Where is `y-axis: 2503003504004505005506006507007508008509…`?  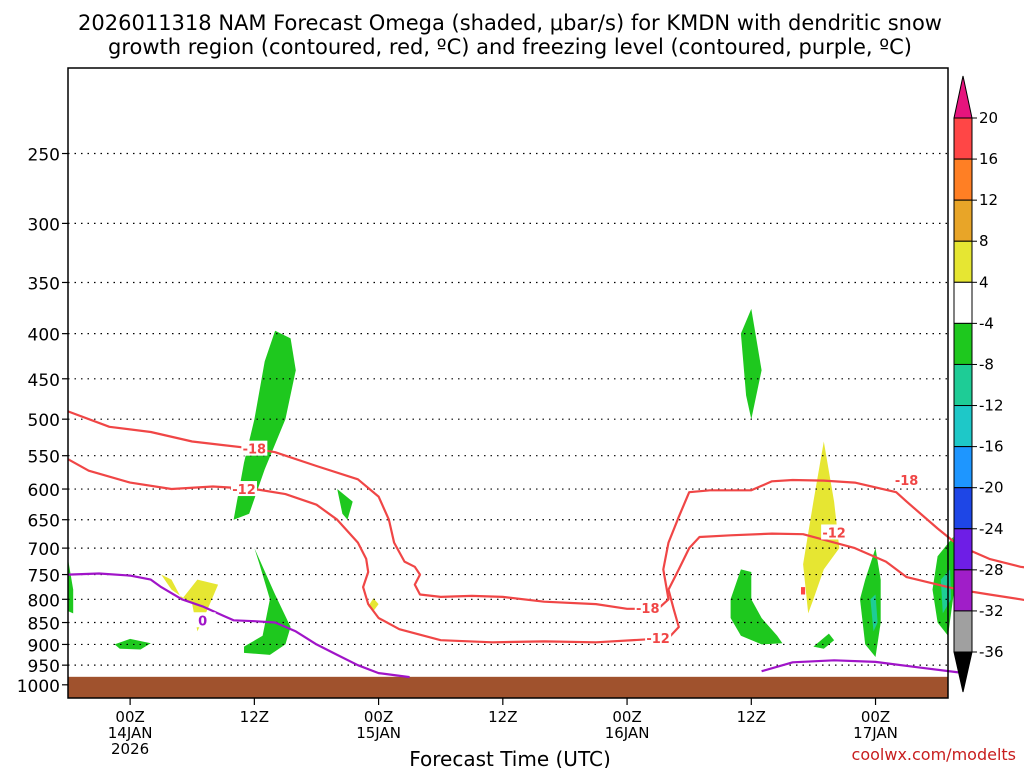
y-axis: 2503003504004505005506006507007508008509… is located at coordinates (42, 421).